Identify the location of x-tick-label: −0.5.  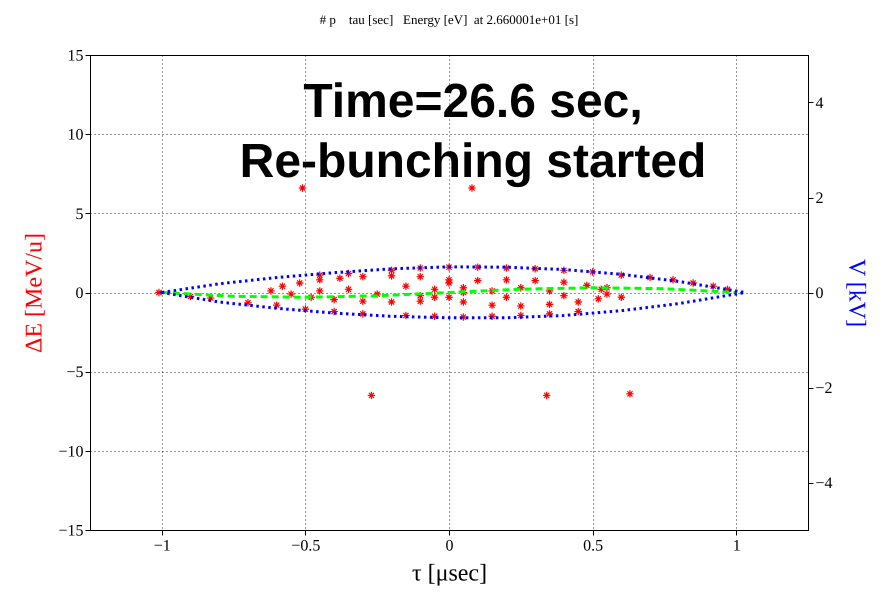
(305, 546).